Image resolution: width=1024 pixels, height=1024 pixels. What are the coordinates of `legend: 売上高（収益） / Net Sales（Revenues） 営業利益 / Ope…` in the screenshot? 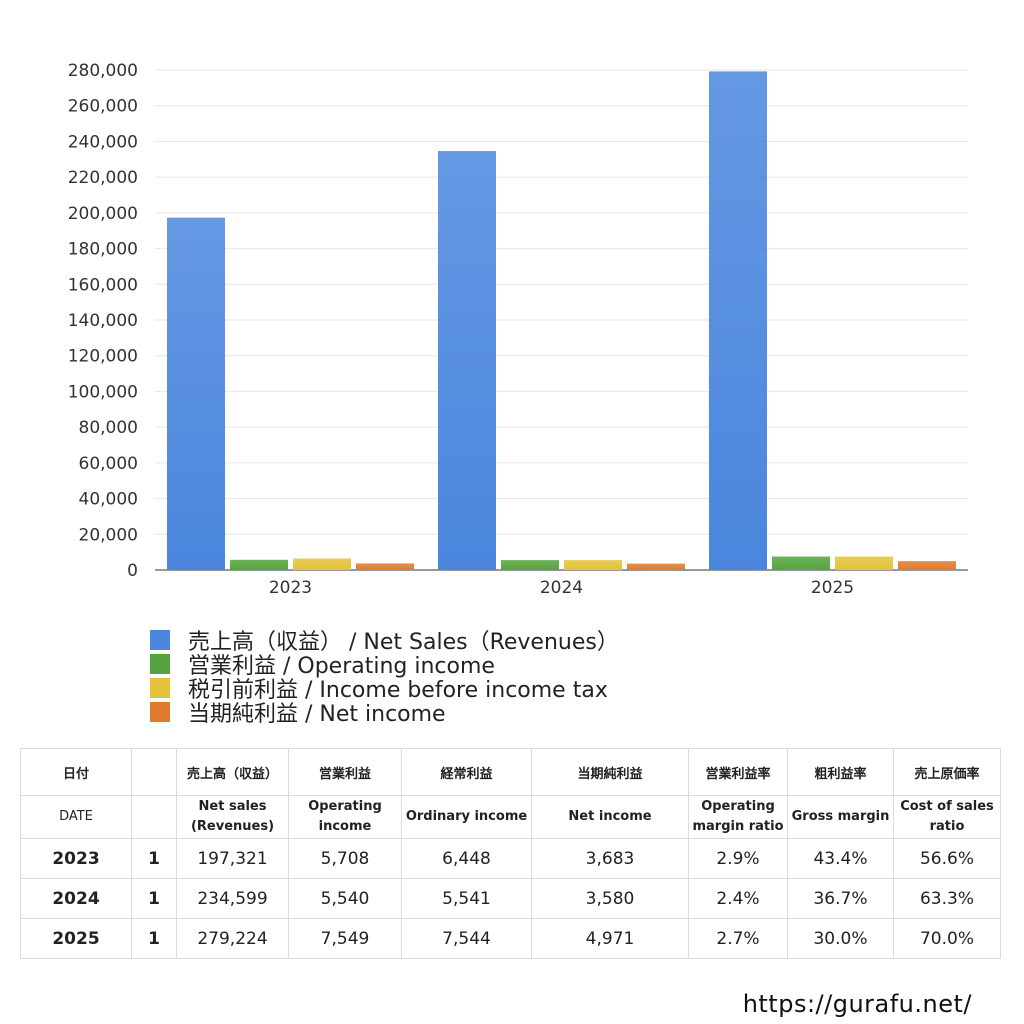 It's located at (384, 677).